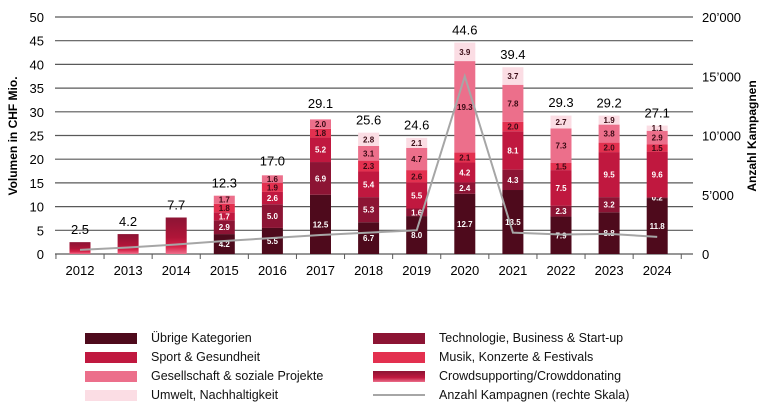  I want to click on total-label: 25.6, so click(368, 120).